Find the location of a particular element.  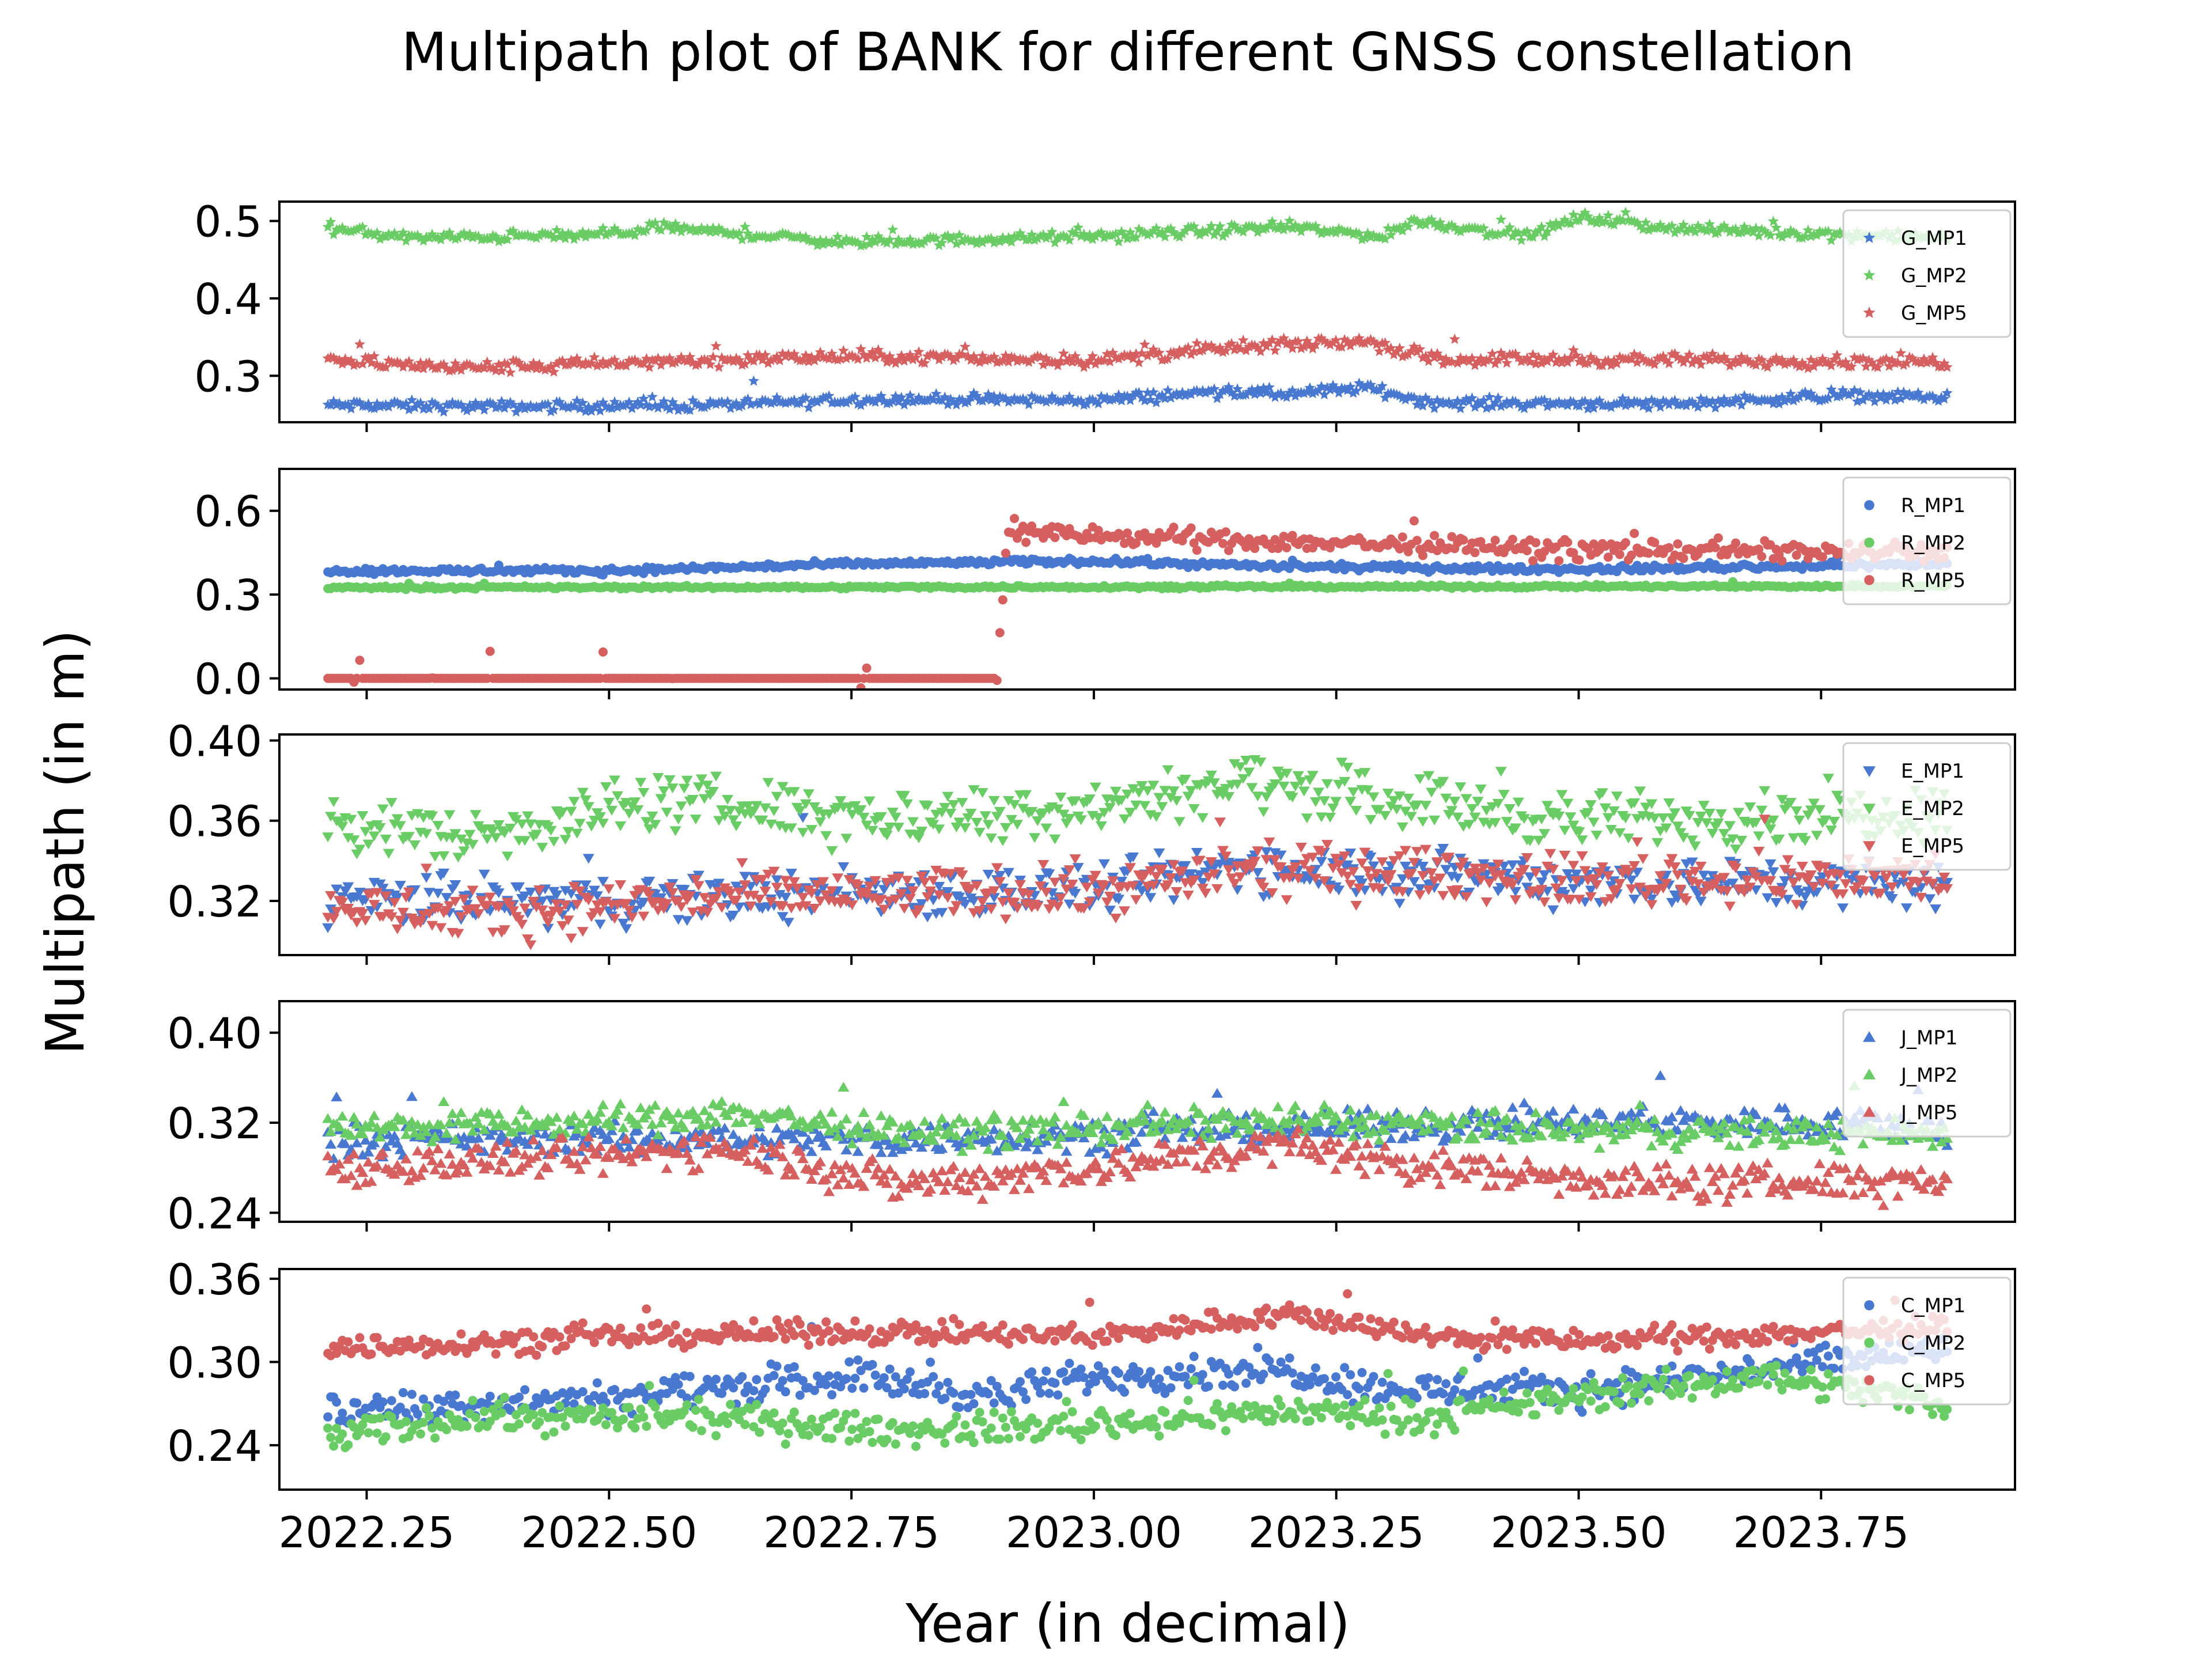

series-E_MP5 is located at coordinates (1137, 882).